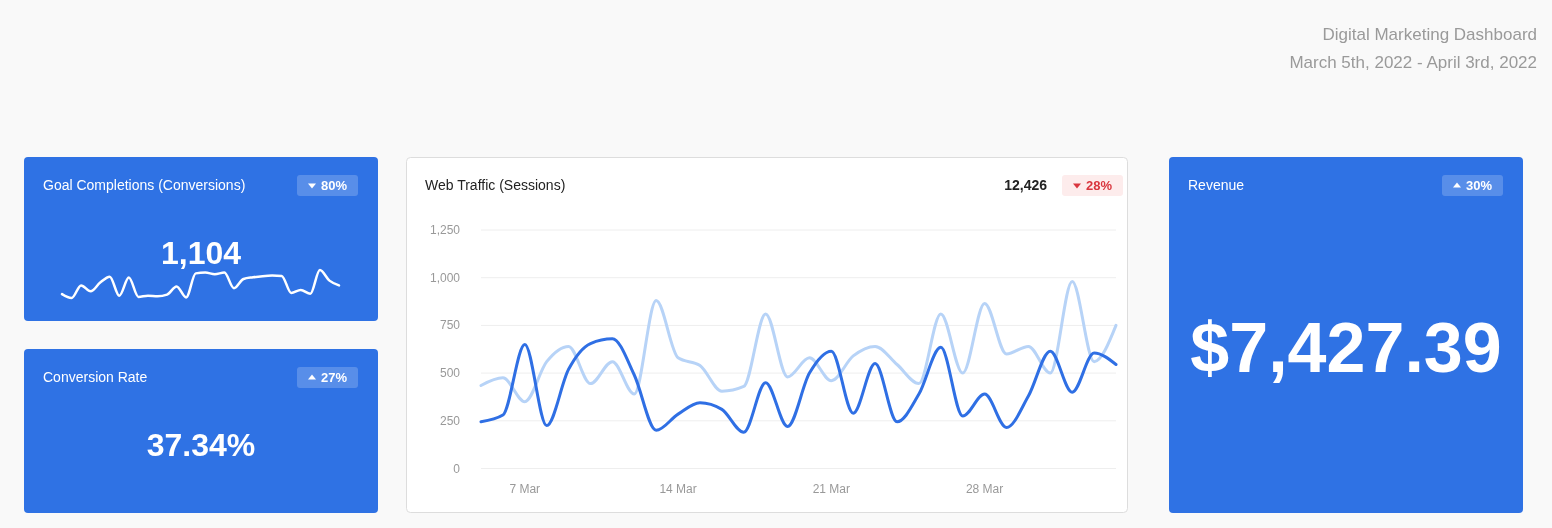 Image resolution: width=1552 pixels, height=528 pixels. I want to click on annotation: 1,104, so click(201, 253).